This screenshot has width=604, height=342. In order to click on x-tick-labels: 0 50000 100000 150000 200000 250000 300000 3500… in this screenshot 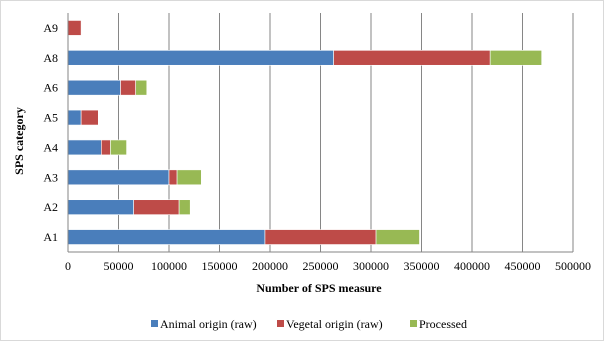, I will do `click(328, 266)`.